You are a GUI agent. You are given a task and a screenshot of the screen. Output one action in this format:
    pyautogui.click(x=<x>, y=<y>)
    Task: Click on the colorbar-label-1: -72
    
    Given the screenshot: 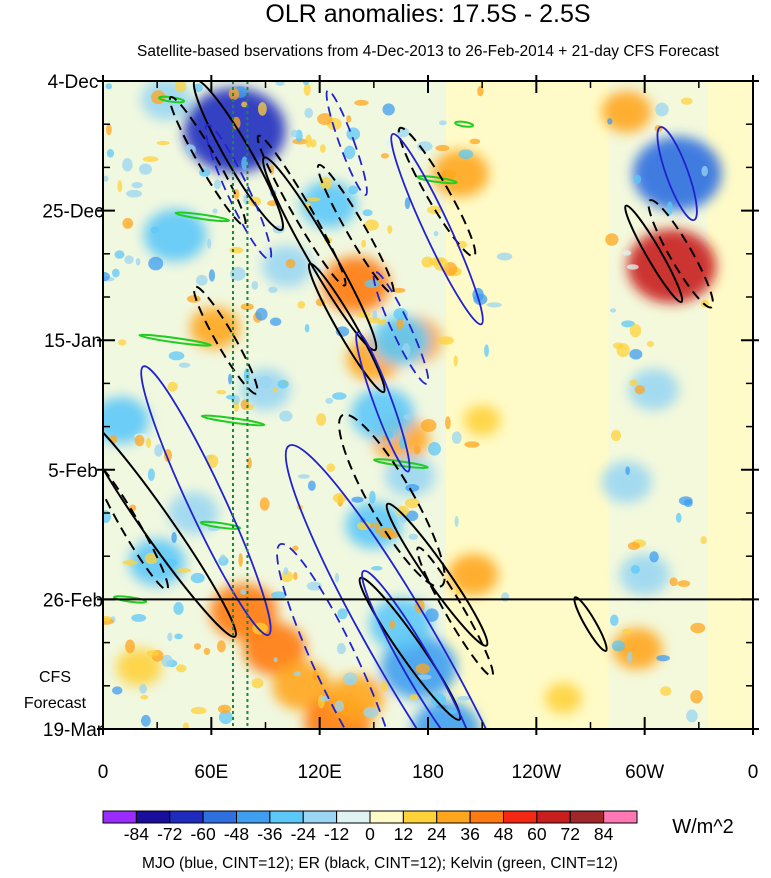 What is the action you would take?
    pyautogui.click(x=169, y=834)
    